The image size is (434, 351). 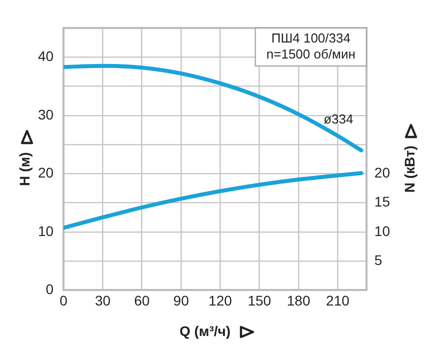 What do you see at coordinates (214, 200) in the screenshot?
I see `line-series` at bounding box center [214, 200].